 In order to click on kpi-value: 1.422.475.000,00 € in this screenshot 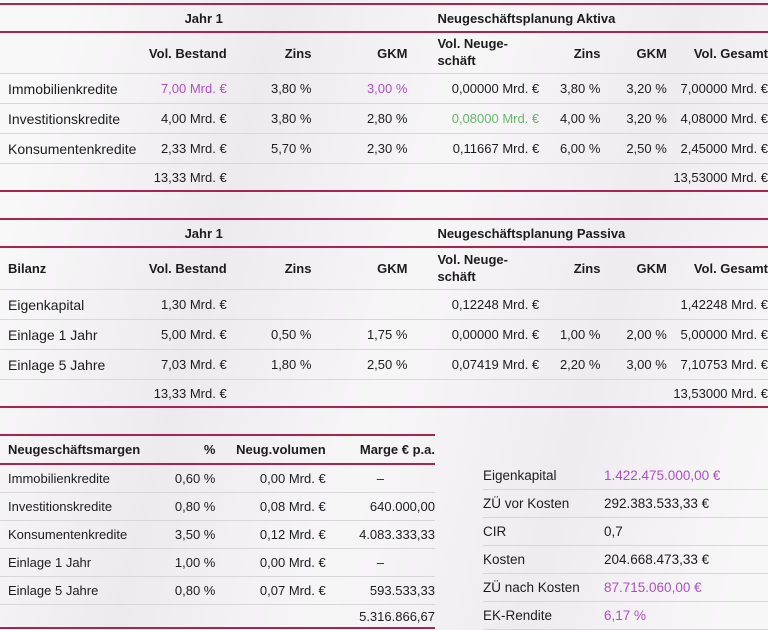, I will do `click(662, 475)`.